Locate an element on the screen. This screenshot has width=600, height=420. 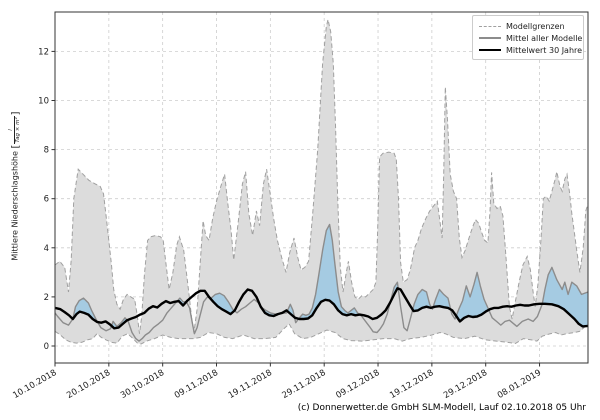
legend-item-model-mean: Mittel aller Modelle is located at coordinates (530, 38).